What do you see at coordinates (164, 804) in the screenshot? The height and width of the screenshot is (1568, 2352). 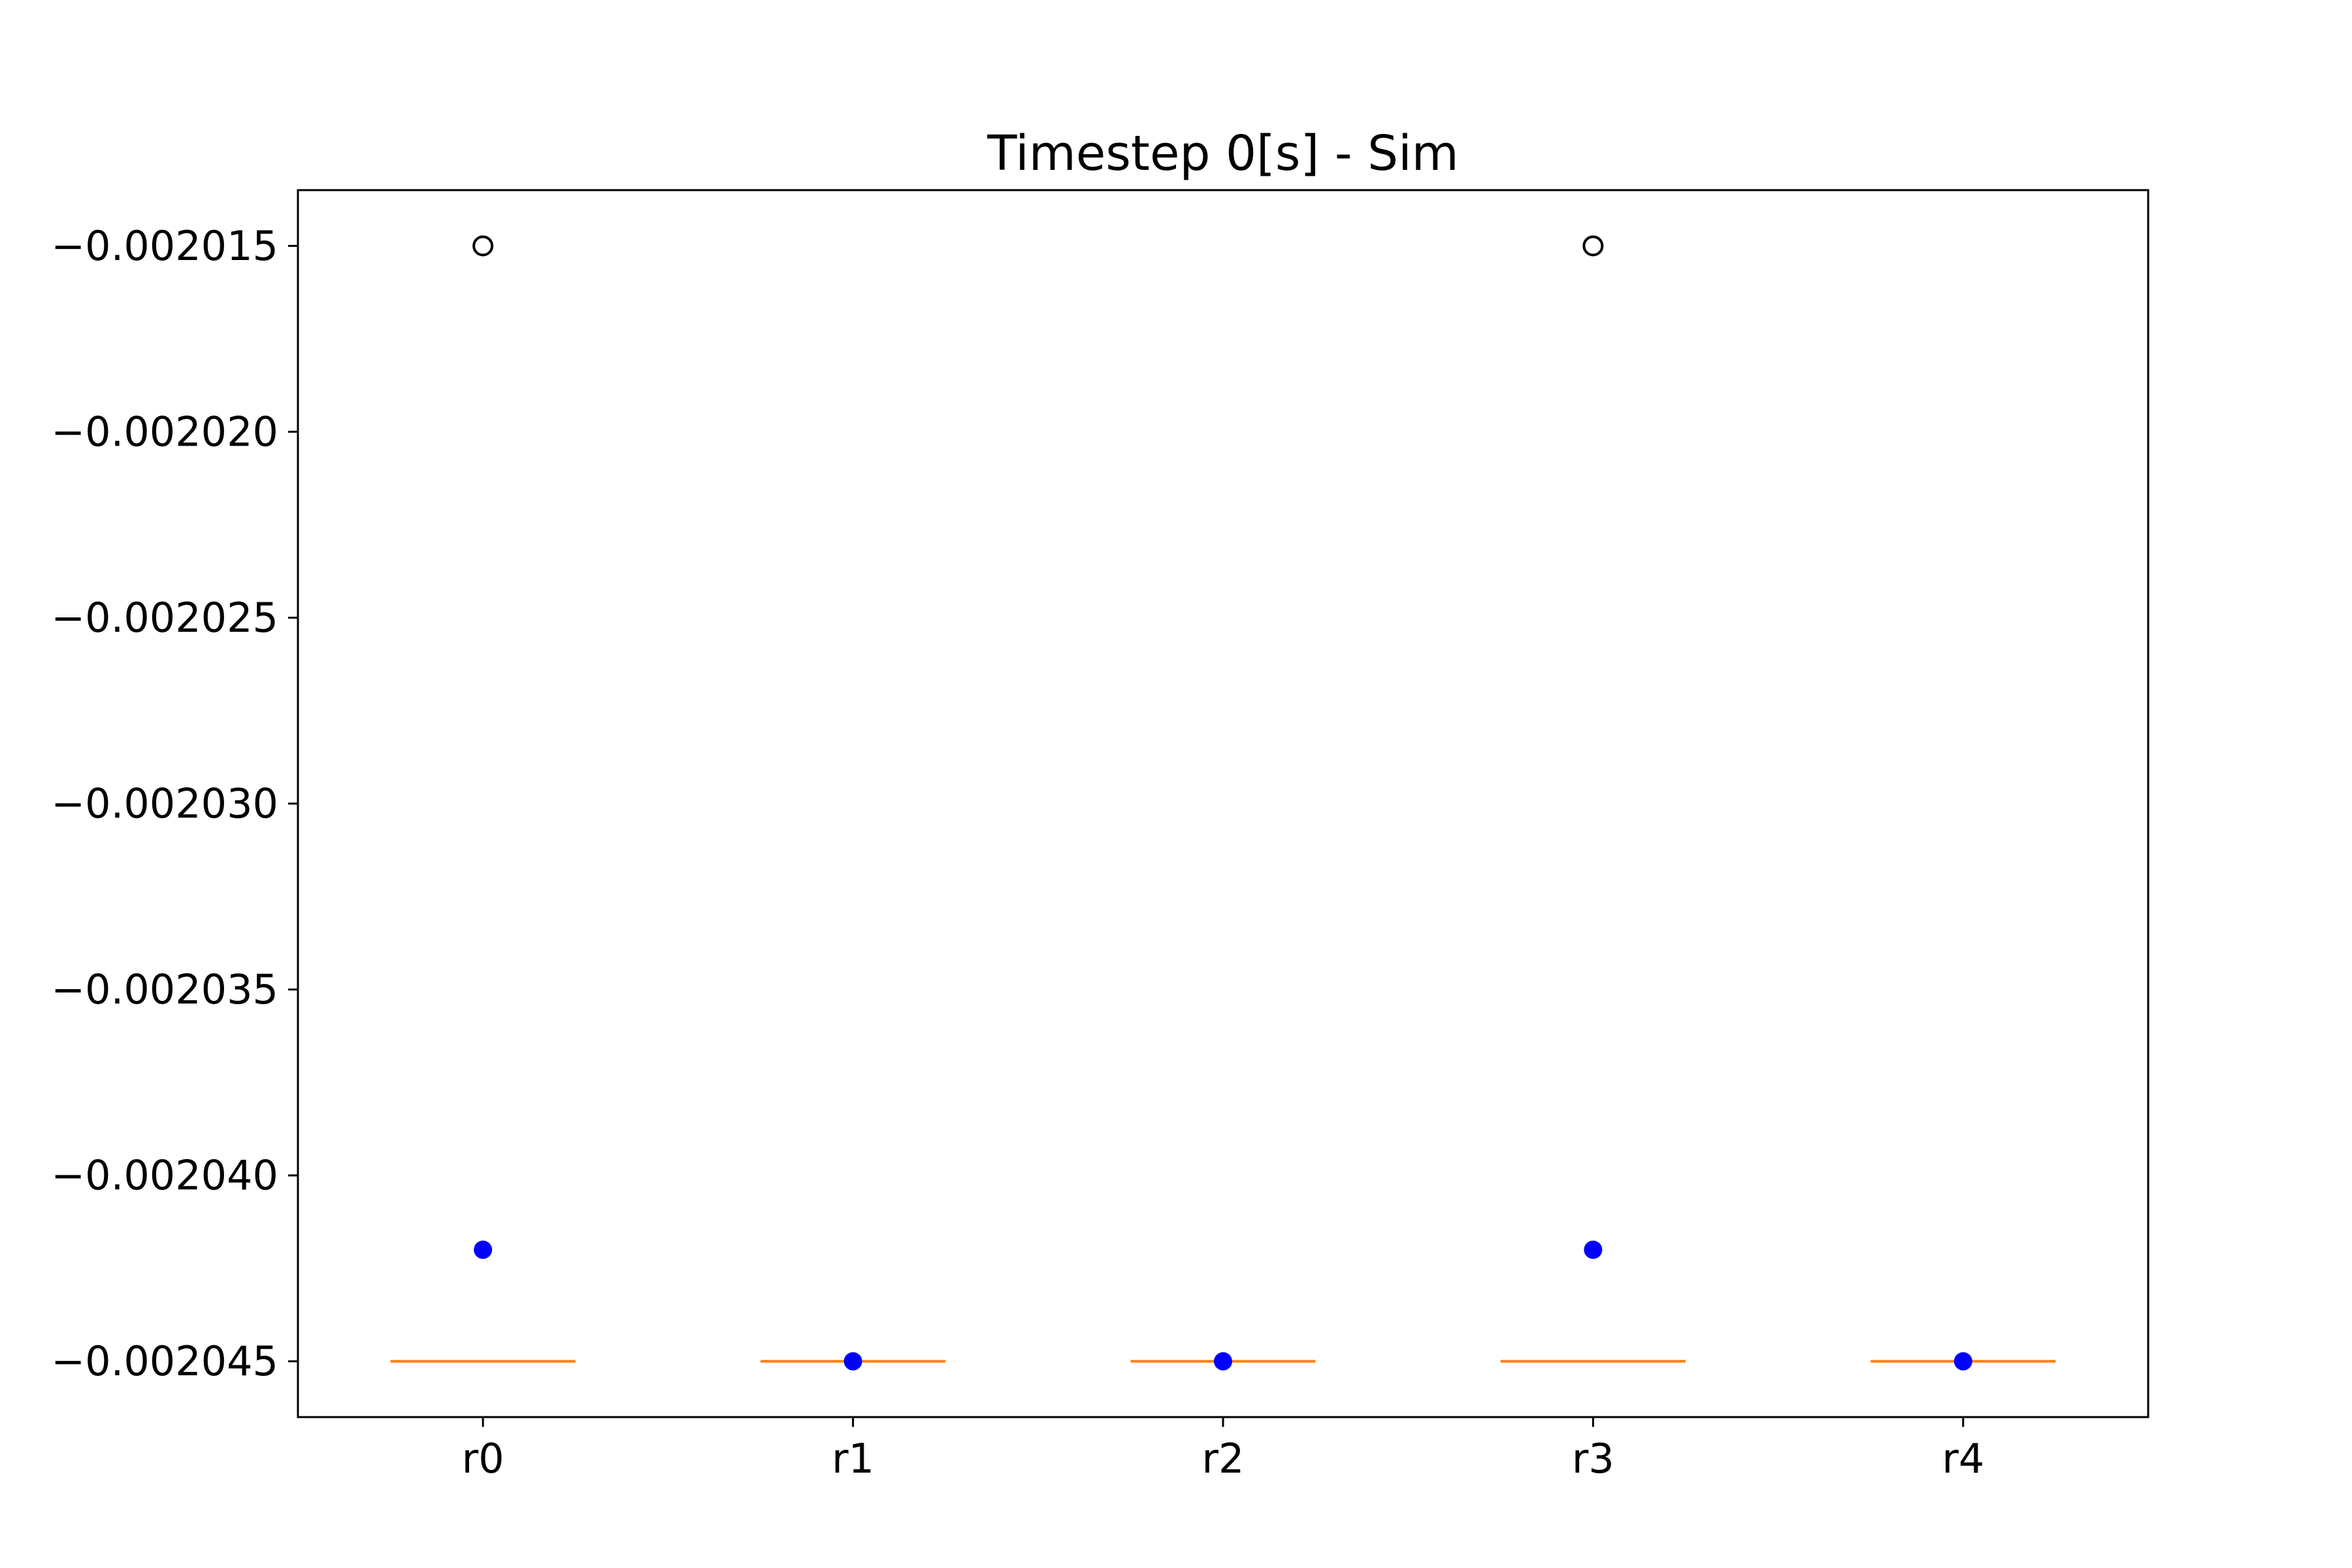 I see `y-tick-label: −0.002030` at bounding box center [164, 804].